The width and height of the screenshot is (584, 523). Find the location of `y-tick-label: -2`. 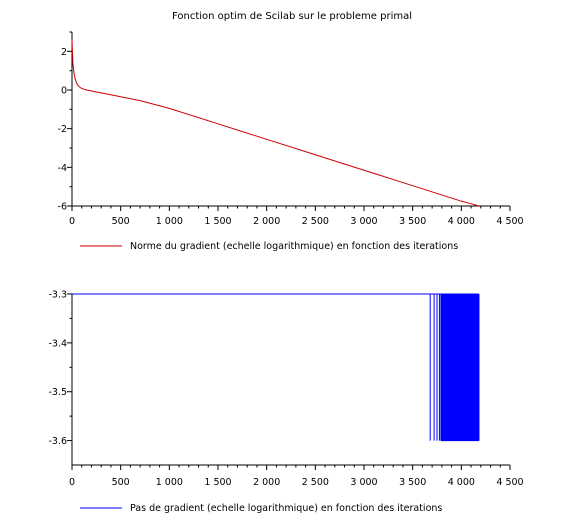

y-tick-label: -2 is located at coordinates (62, 129).